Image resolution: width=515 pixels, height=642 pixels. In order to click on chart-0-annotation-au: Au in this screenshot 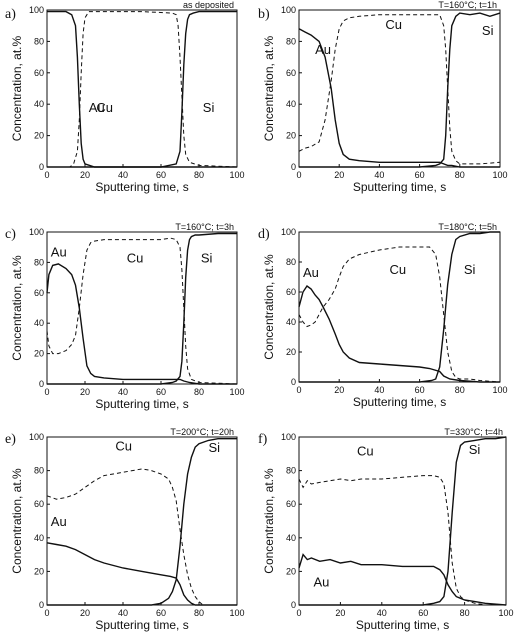, I will do `click(97, 107)`.